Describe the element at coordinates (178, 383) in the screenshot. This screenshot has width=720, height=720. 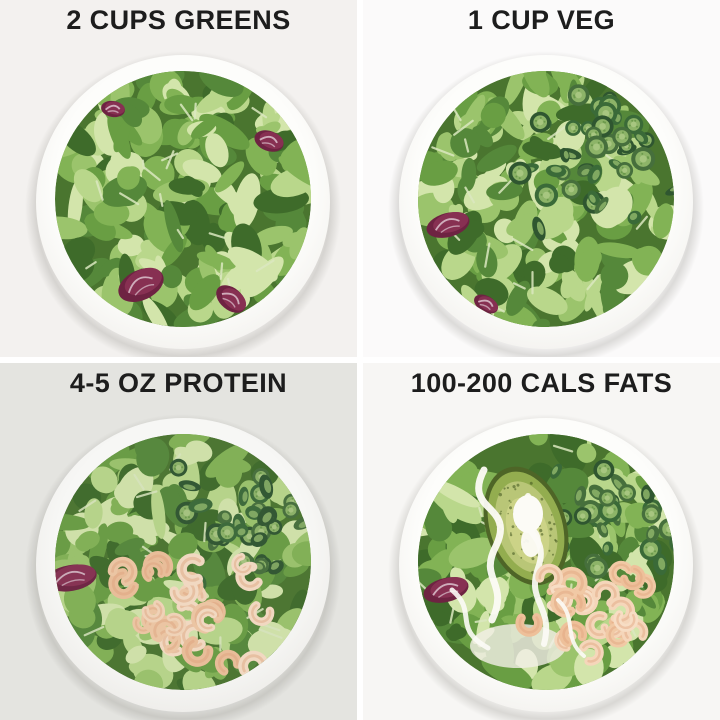
I see `panel-protein-label: 4-5 OZ PROTEIN` at that location.